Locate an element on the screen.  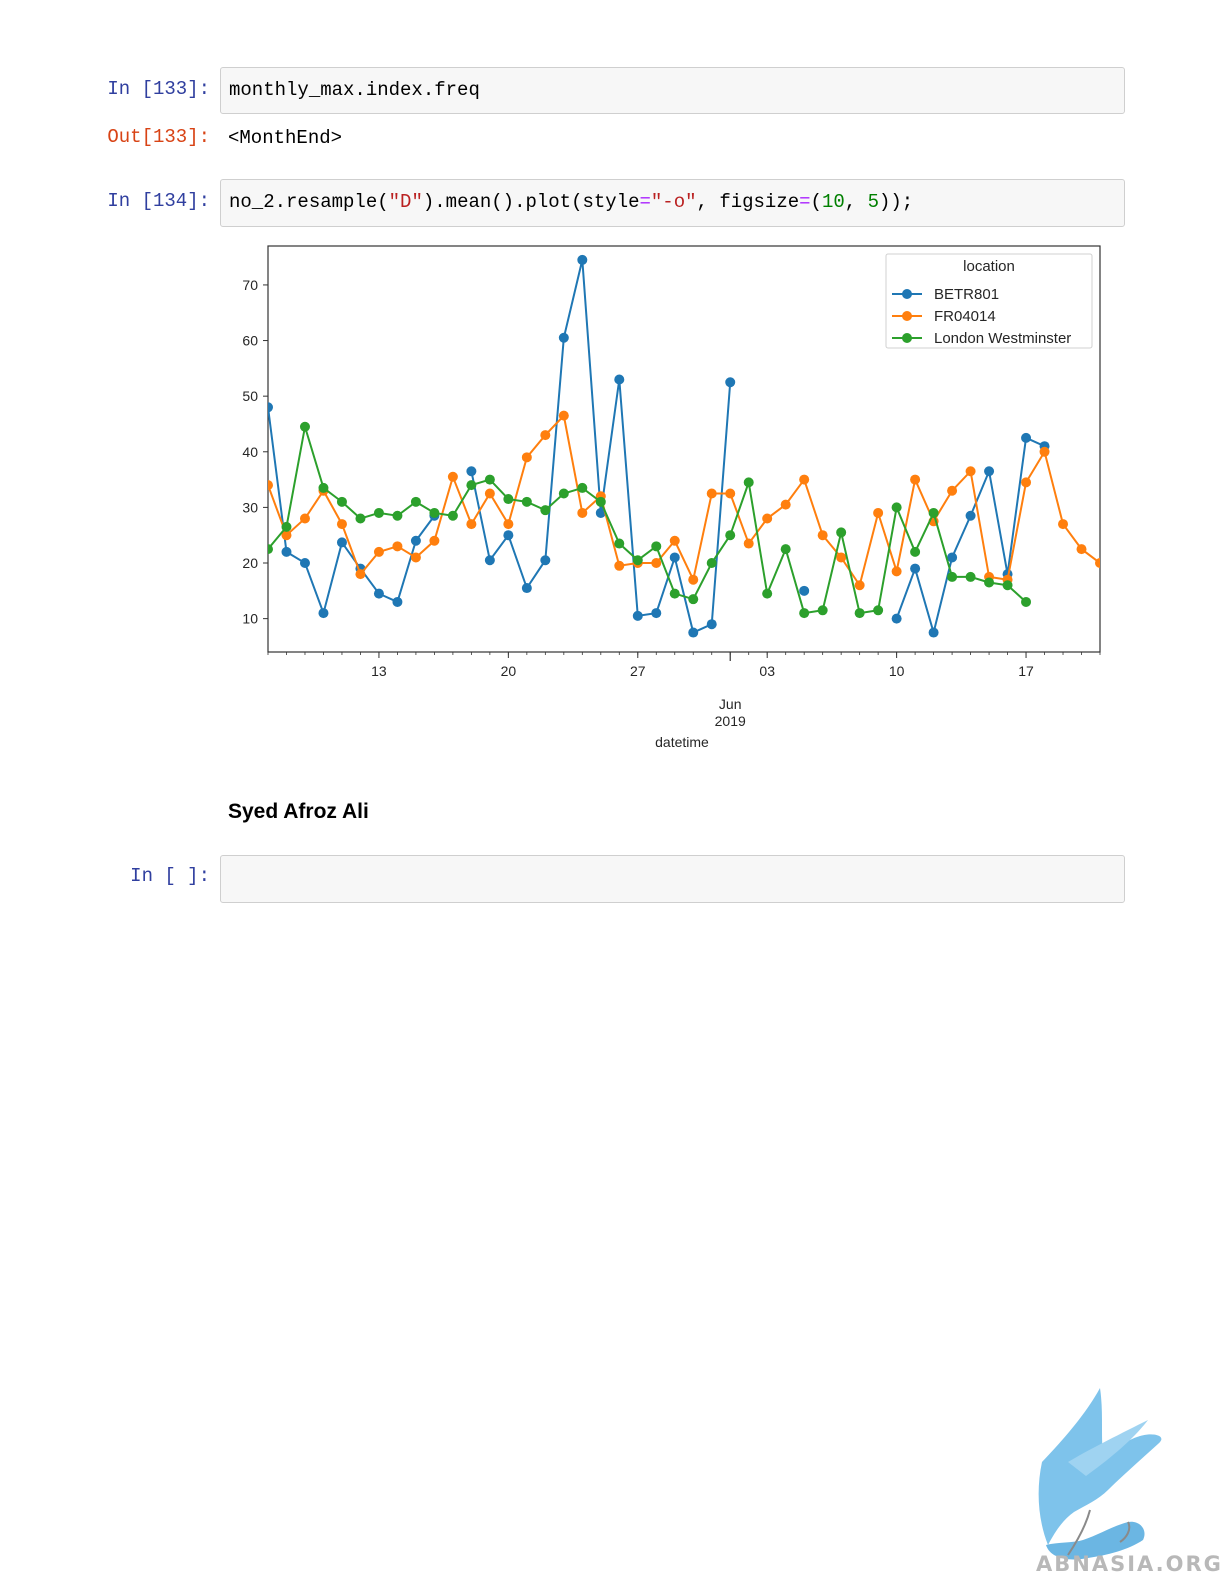
series-line is located at coordinates (684, 500).